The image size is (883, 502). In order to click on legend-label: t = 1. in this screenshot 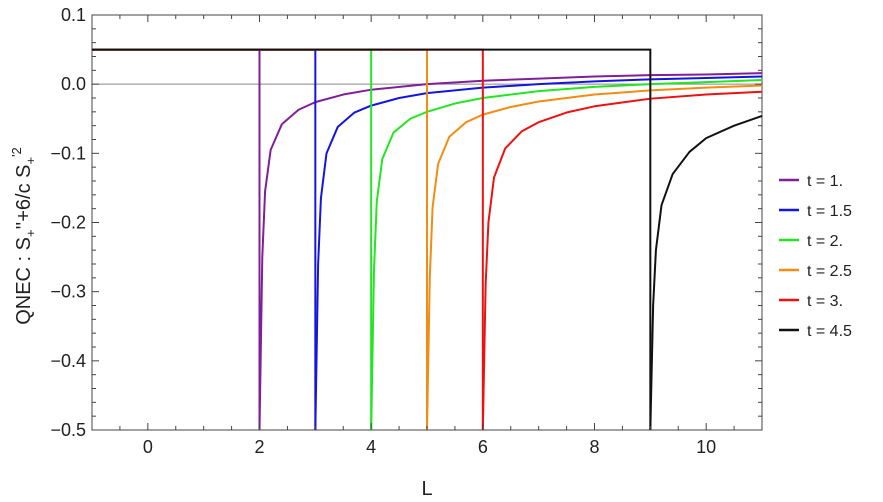, I will do `click(825, 181)`.